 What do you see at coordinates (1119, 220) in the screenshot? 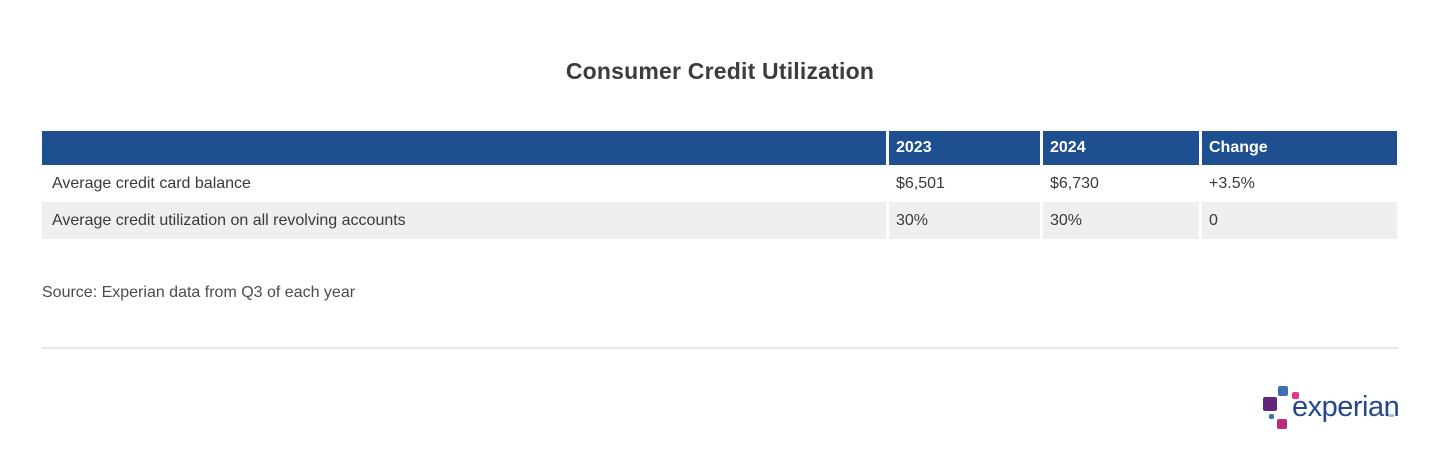
I see `value-2024: 30%` at bounding box center [1119, 220].